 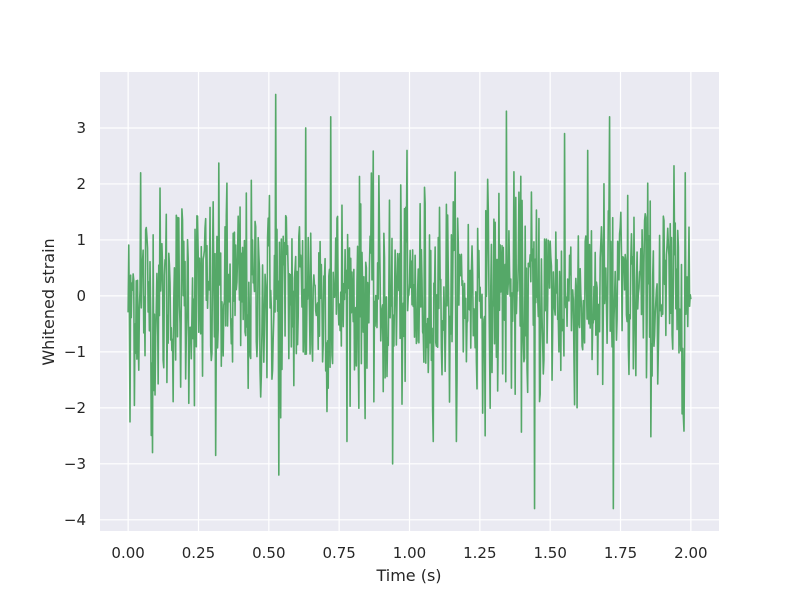 I want to click on x-tick-label: 0.75, so click(x=338, y=553).